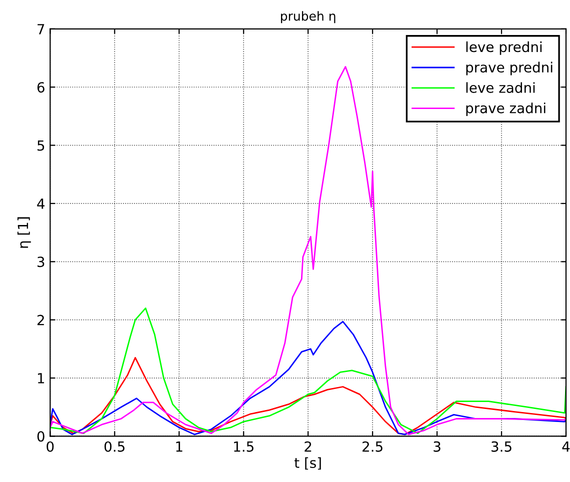  I want to click on y-tick-label: 0, so click(40, 436).